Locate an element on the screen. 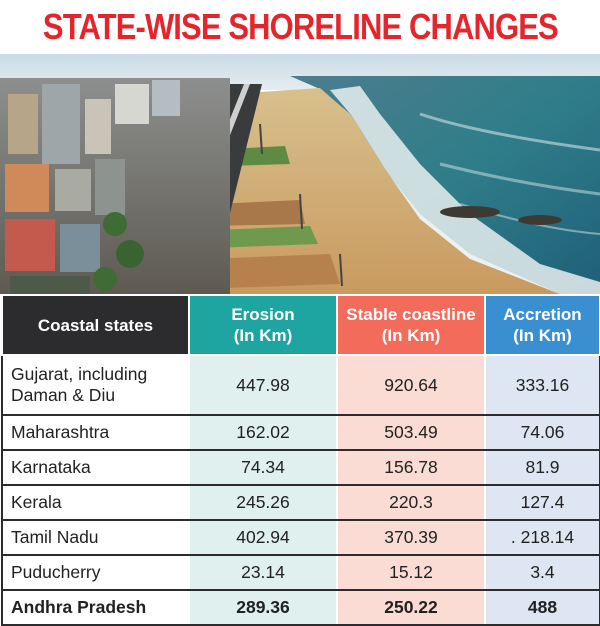  state-cell: Karnataka is located at coordinates (95, 467).